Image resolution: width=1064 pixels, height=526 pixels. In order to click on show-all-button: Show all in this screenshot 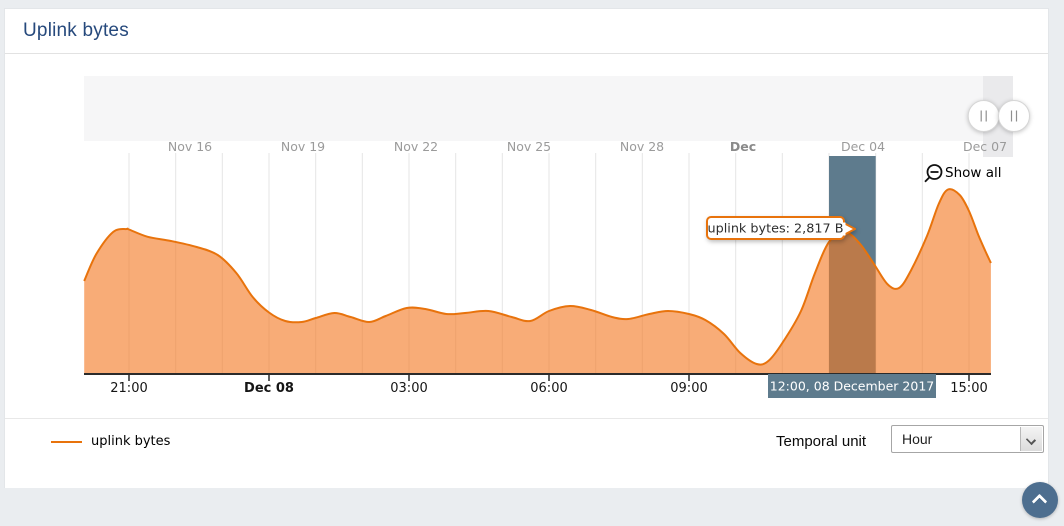, I will do `click(963, 173)`.